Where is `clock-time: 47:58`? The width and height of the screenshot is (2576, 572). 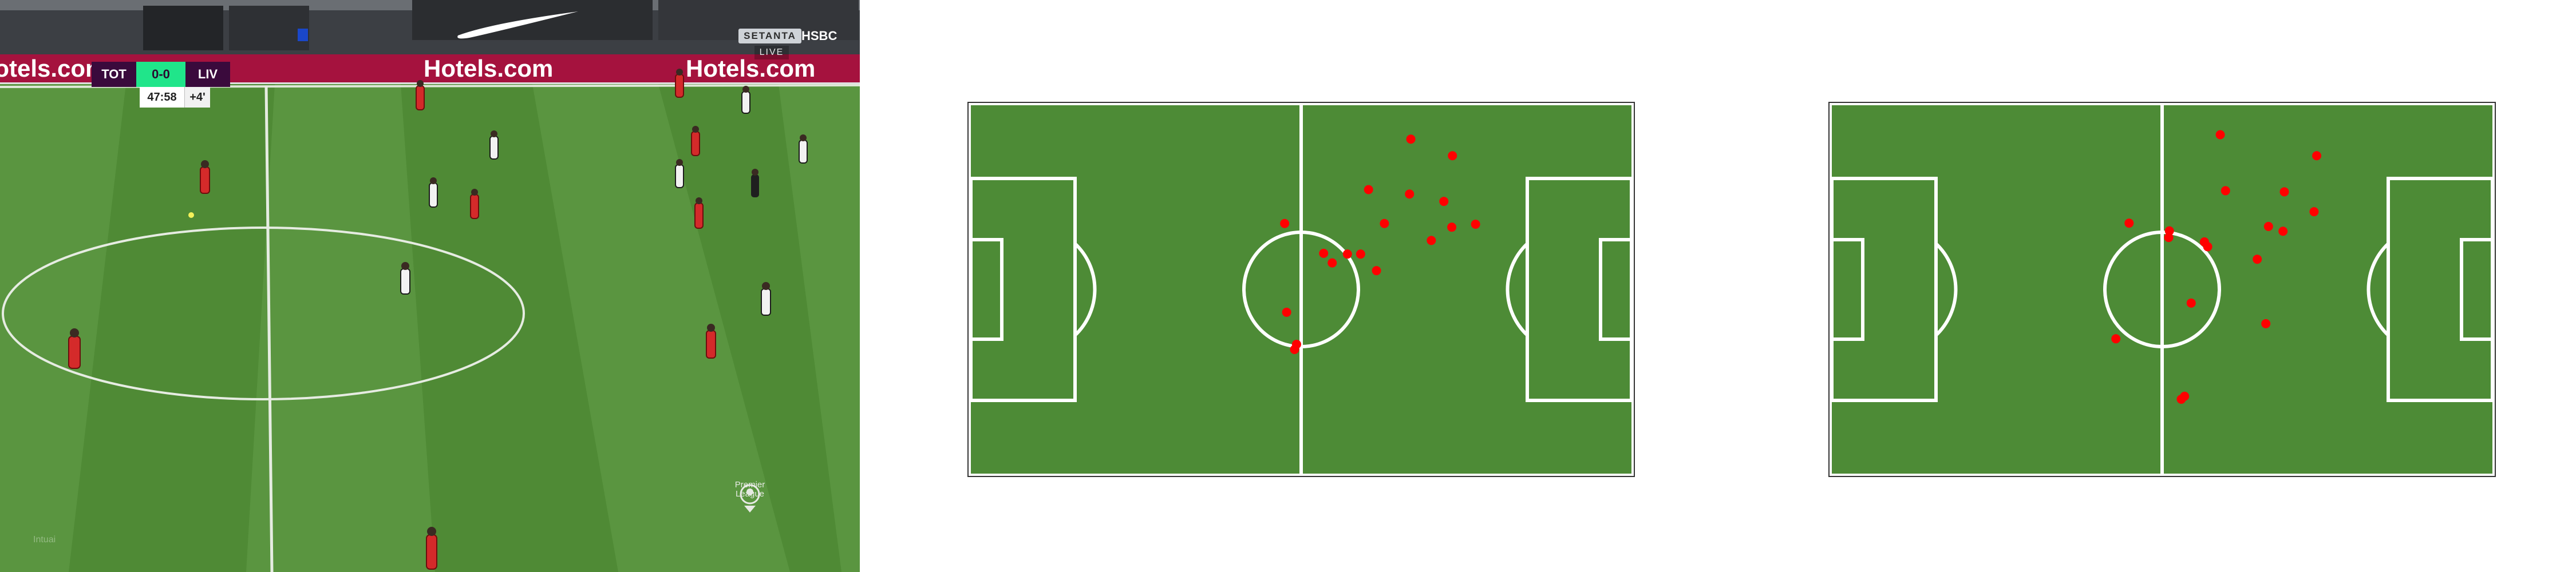
clock-time: 47:58 is located at coordinates (162, 97).